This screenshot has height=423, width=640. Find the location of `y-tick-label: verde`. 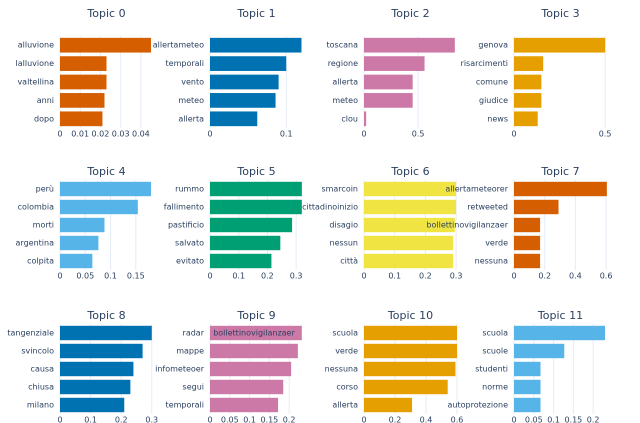

y-tick-label: verde is located at coordinates (346, 351).